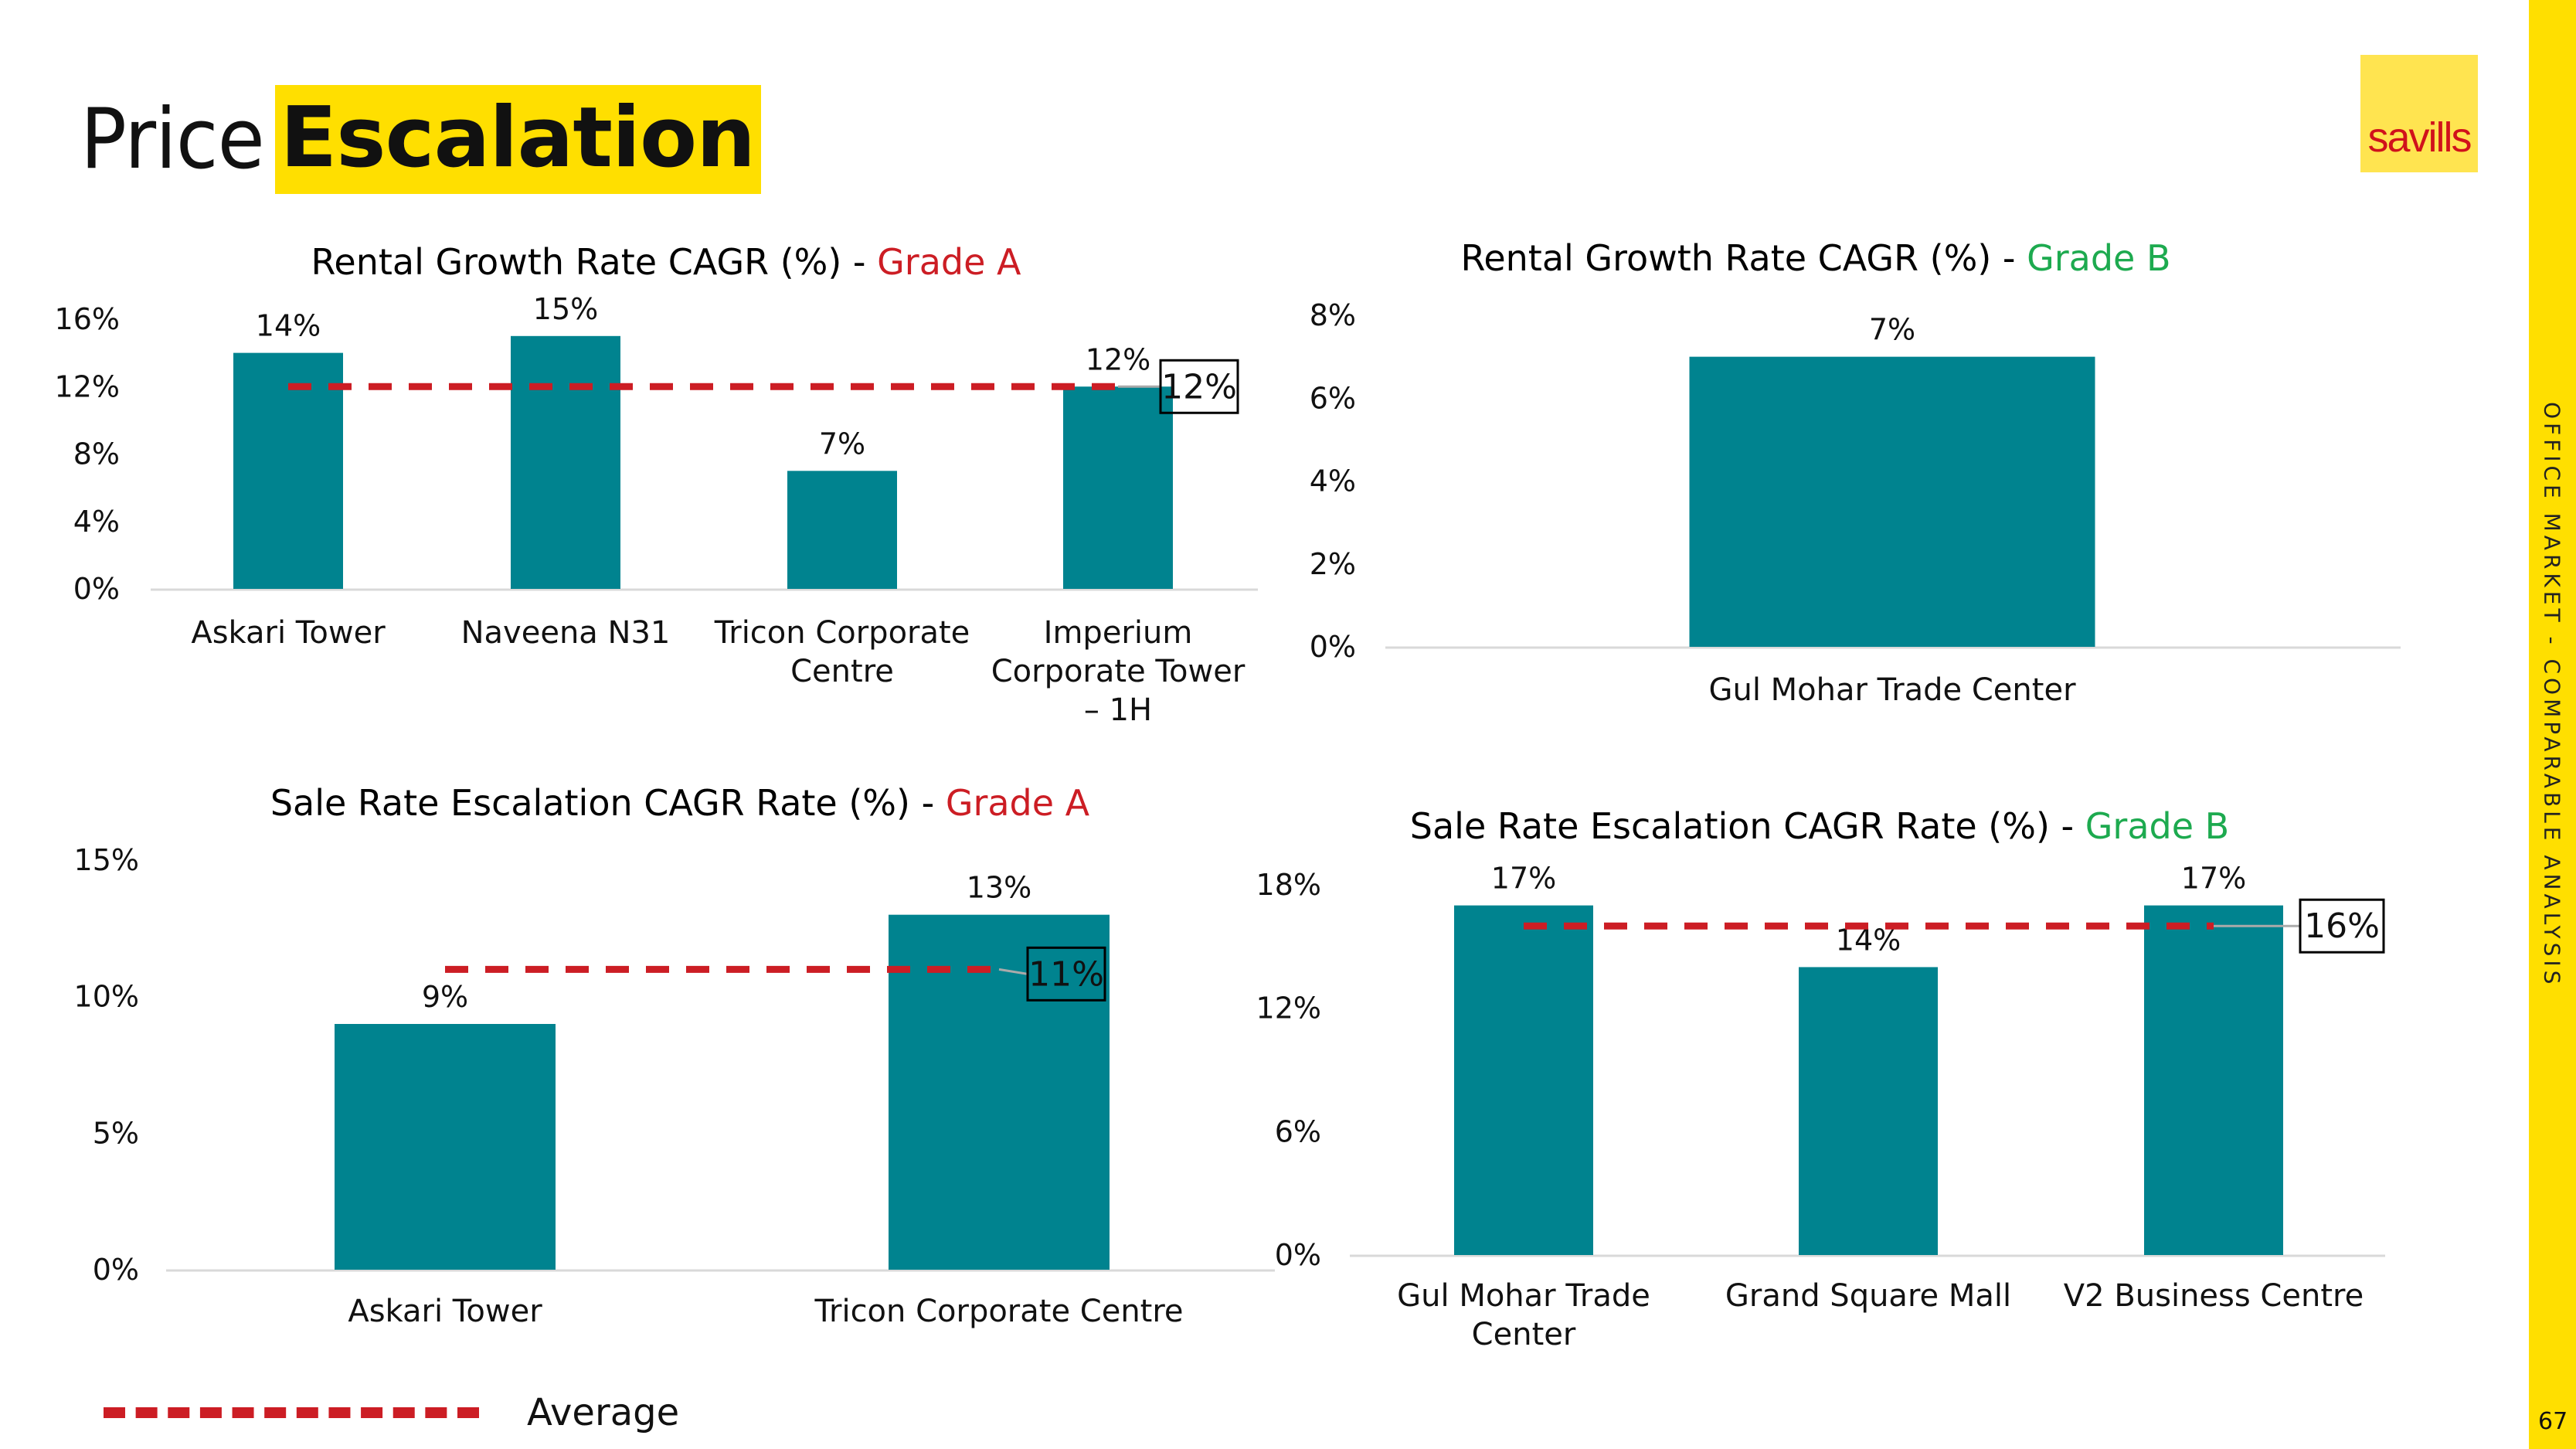  What do you see at coordinates (1118, 710) in the screenshot?
I see `category-label-line: – 1H` at bounding box center [1118, 710].